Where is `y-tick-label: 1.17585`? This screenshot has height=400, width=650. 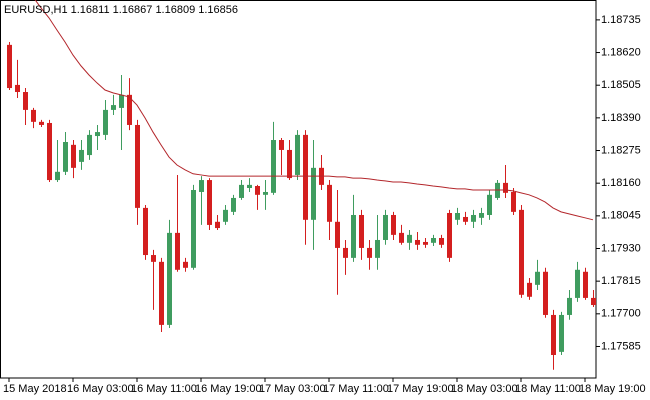
y-tick-label: 1.17585 is located at coordinates (621, 346).